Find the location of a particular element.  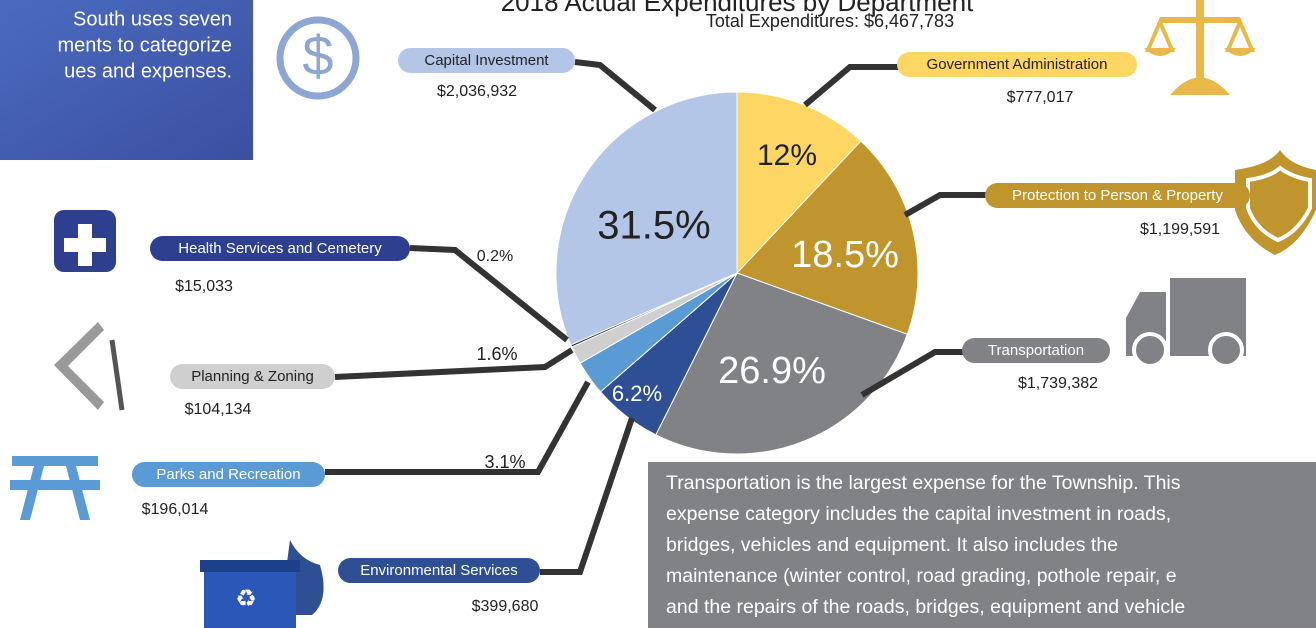

category-label: Environmental Services is located at coordinates (439, 570).